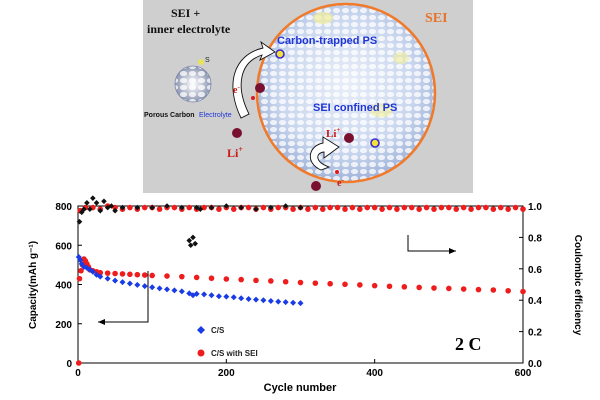 The image size is (600, 400). Describe the element at coordinates (260, 88) in the screenshot. I see `li-ion-dot-upper` at that location.